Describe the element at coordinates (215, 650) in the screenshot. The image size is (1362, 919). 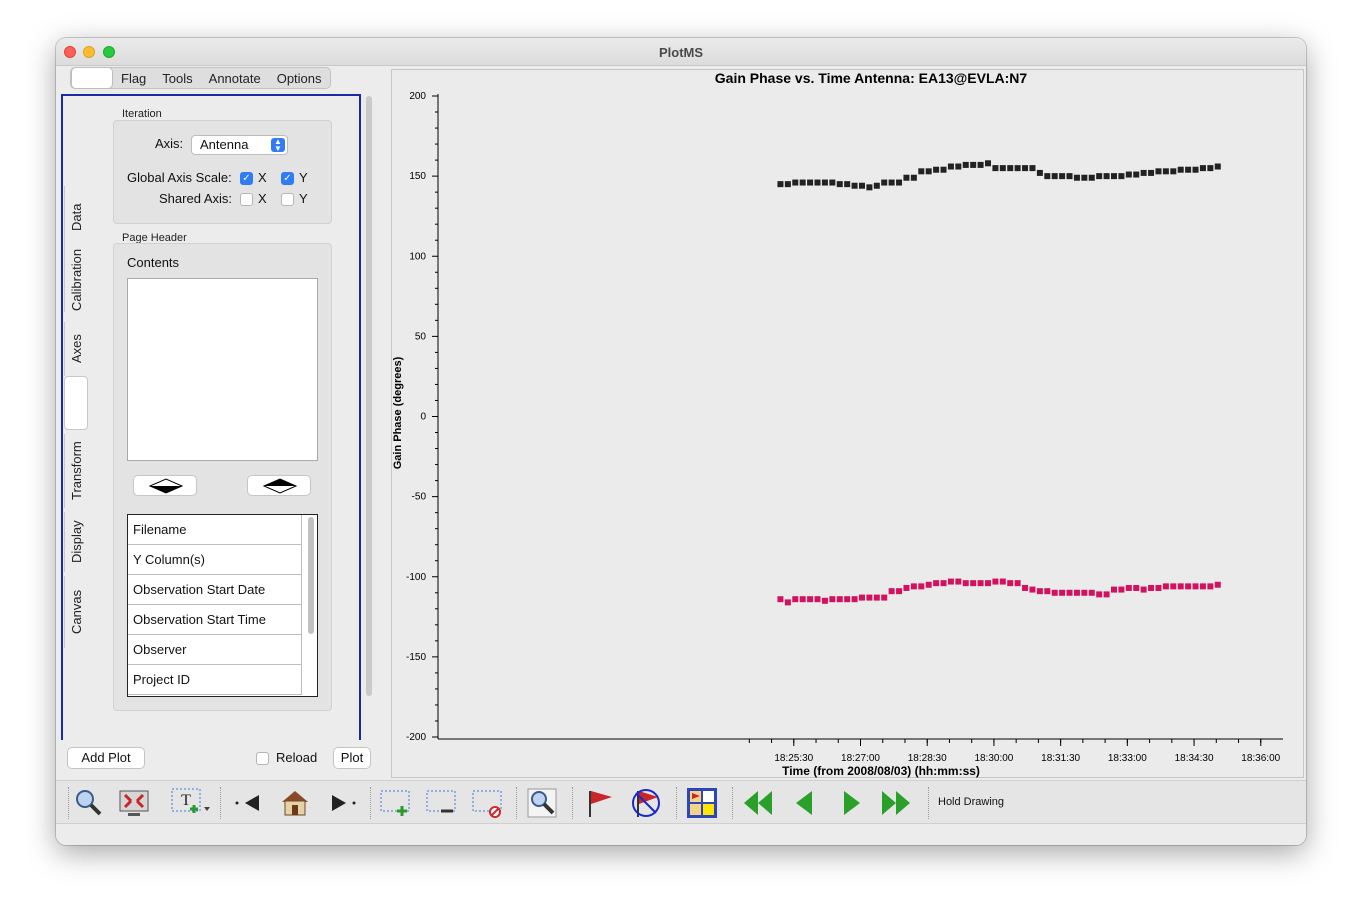
I see `list-item: Observer` at that location.